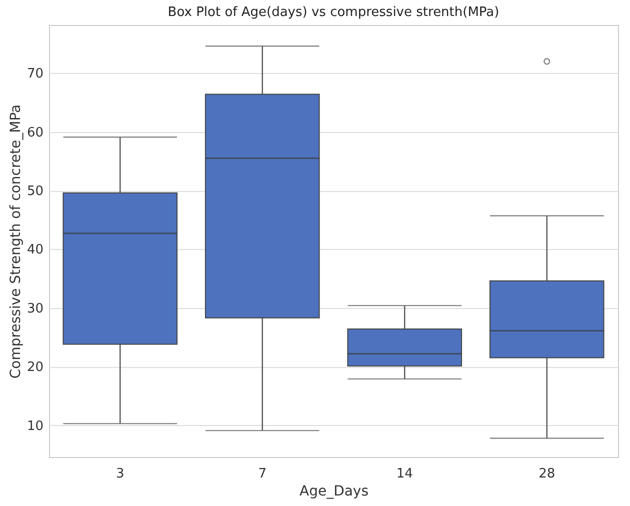 The image size is (630, 506). Describe the element at coordinates (334, 12) in the screenshot. I see `chart-title: Box Plot of Age(days) vs compressive strenth(MPa)` at that location.